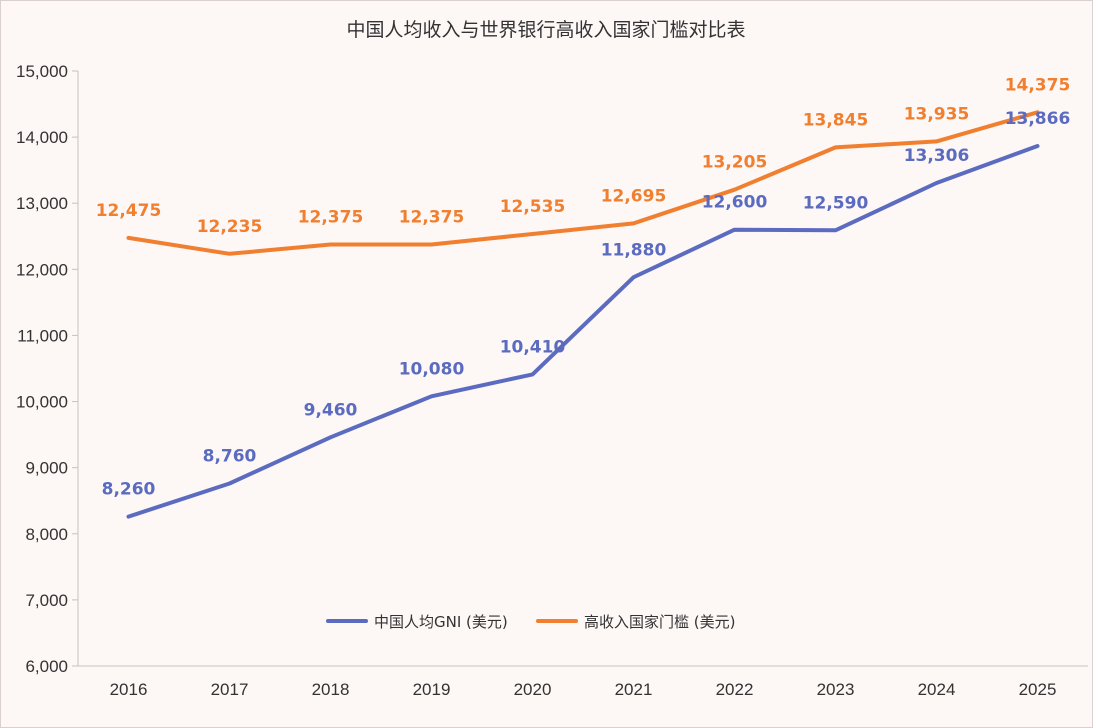 The width and height of the screenshot is (1093, 728). Describe the element at coordinates (46, 534) in the screenshot. I see `y-tick-label: 8,000` at that location.